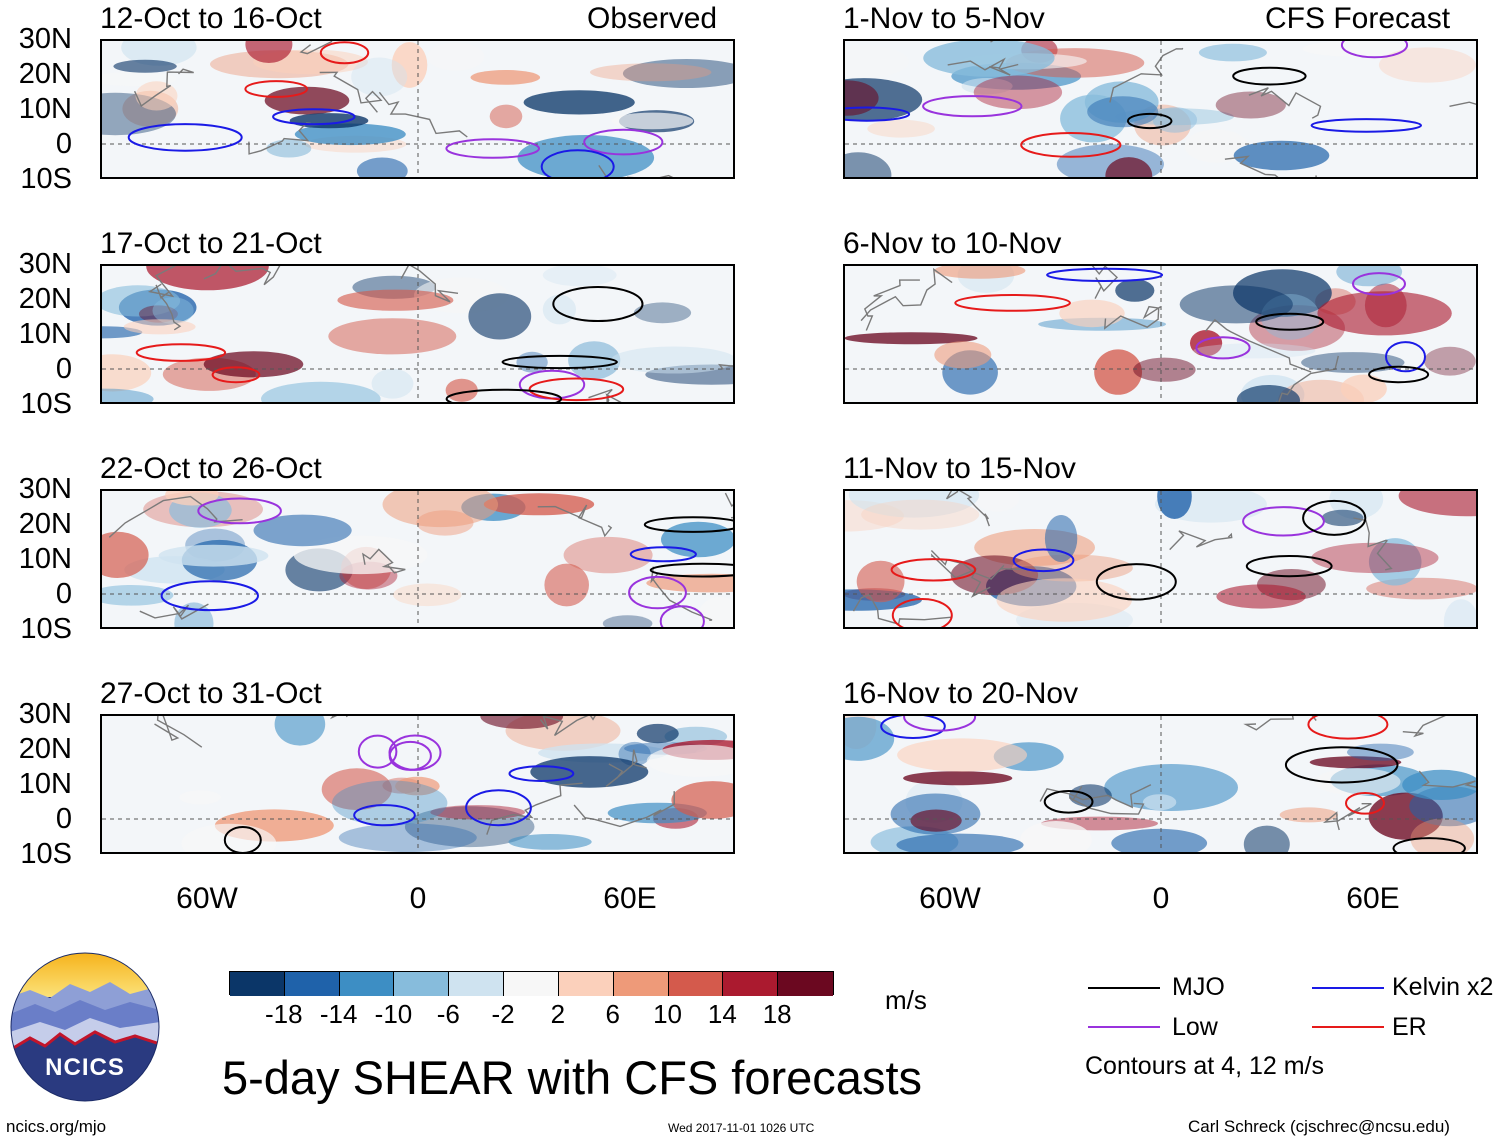 Image resolution: width=1510 pixels, height=1142 pixels. Describe the element at coordinates (63, 369) in the screenshot. I see `lat-label-0: 0` at that location.